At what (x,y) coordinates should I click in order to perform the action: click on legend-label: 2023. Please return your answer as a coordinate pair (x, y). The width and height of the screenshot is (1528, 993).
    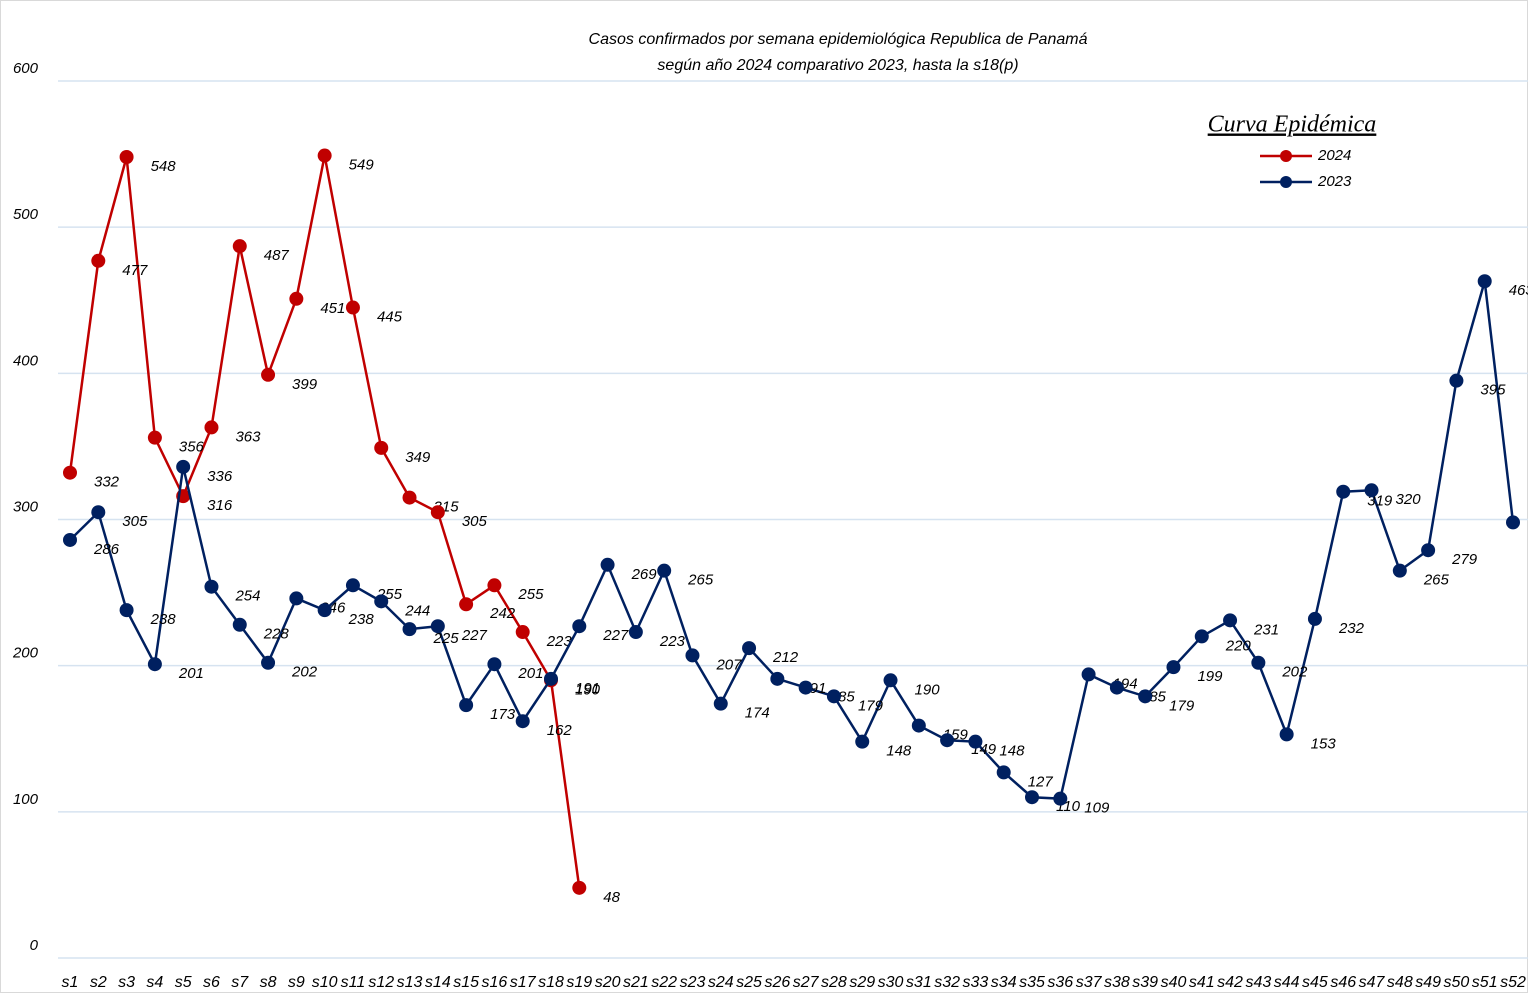
    Looking at the image, I should click on (1334, 181).